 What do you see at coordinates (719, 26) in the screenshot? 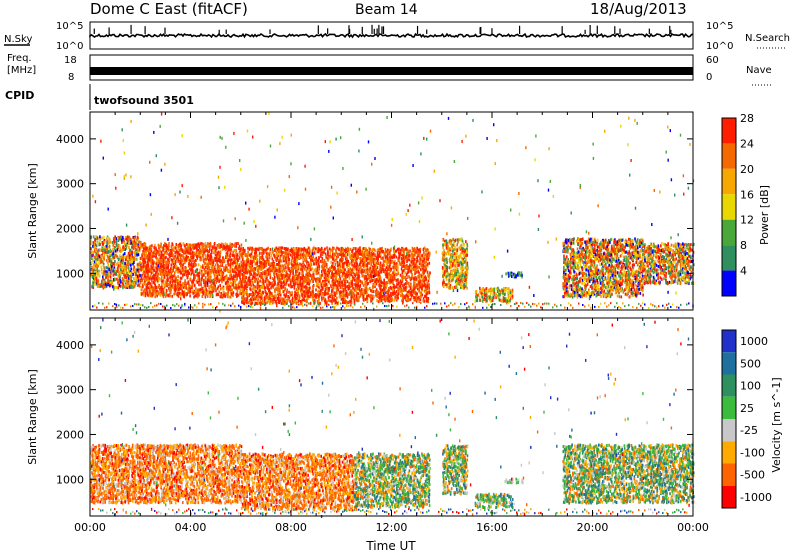
I see `nsearch-tick-top: 10^5` at bounding box center [719, 26].